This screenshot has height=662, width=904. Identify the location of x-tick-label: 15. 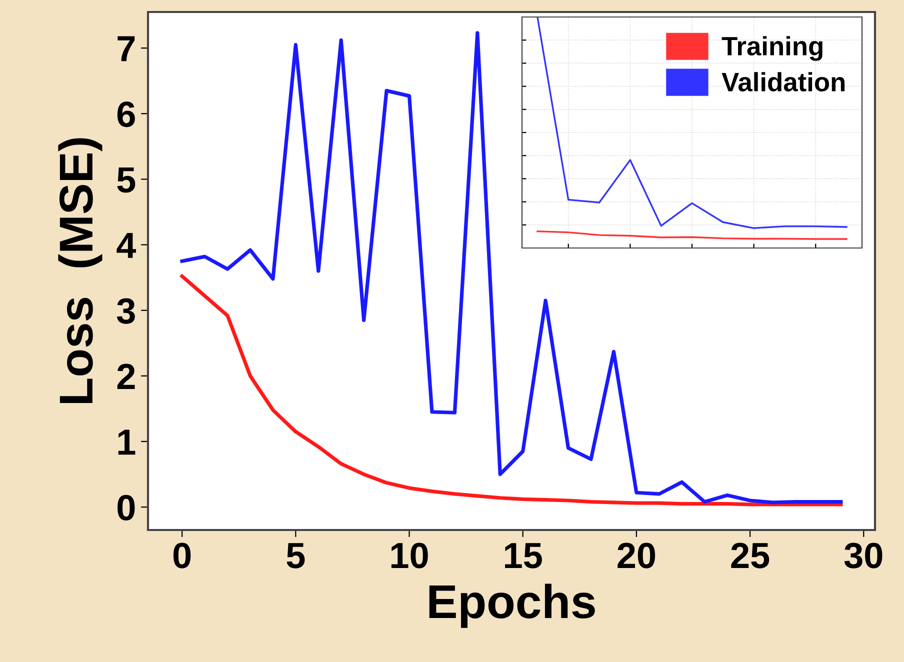
(523, 555).